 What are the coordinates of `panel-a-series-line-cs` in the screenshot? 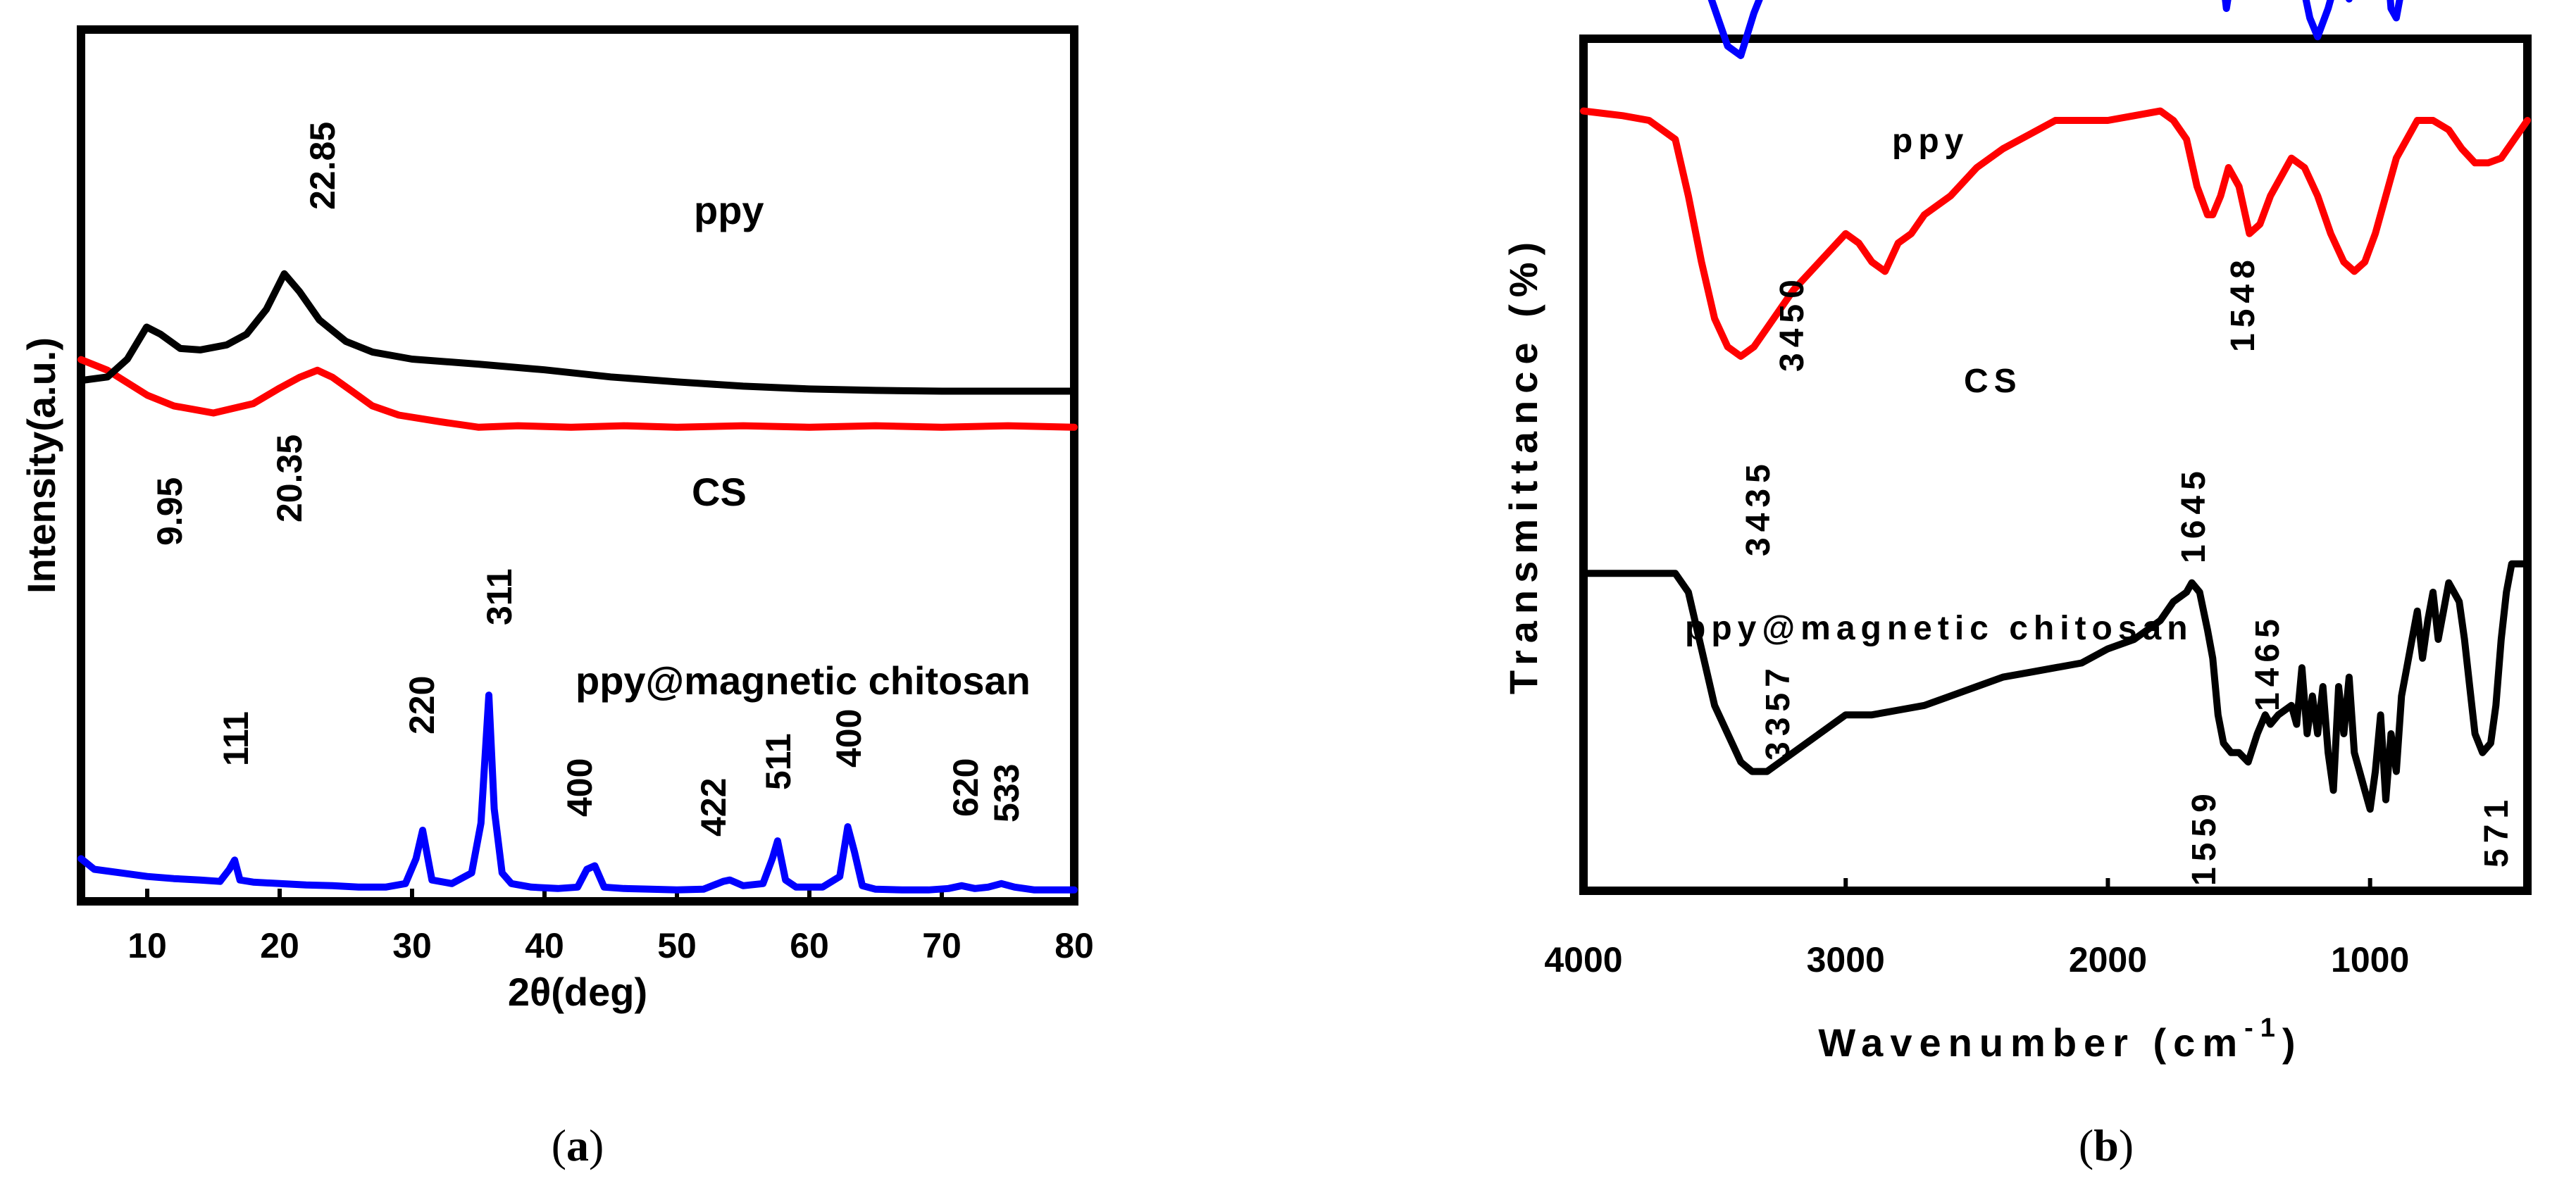 It's located at (577, 332).